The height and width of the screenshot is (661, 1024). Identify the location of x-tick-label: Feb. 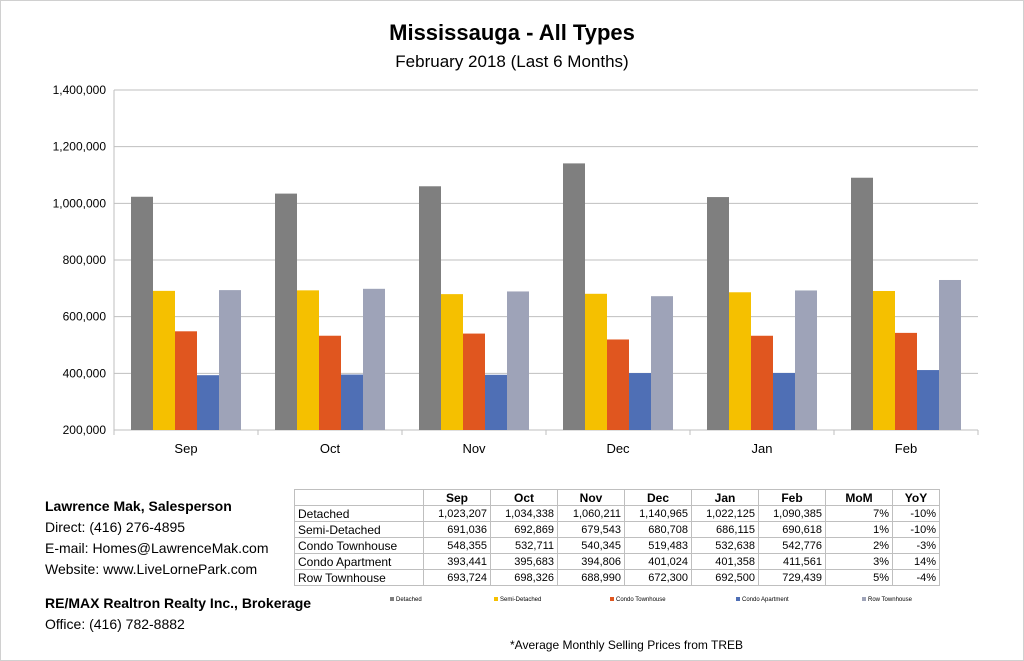
(906, 448).